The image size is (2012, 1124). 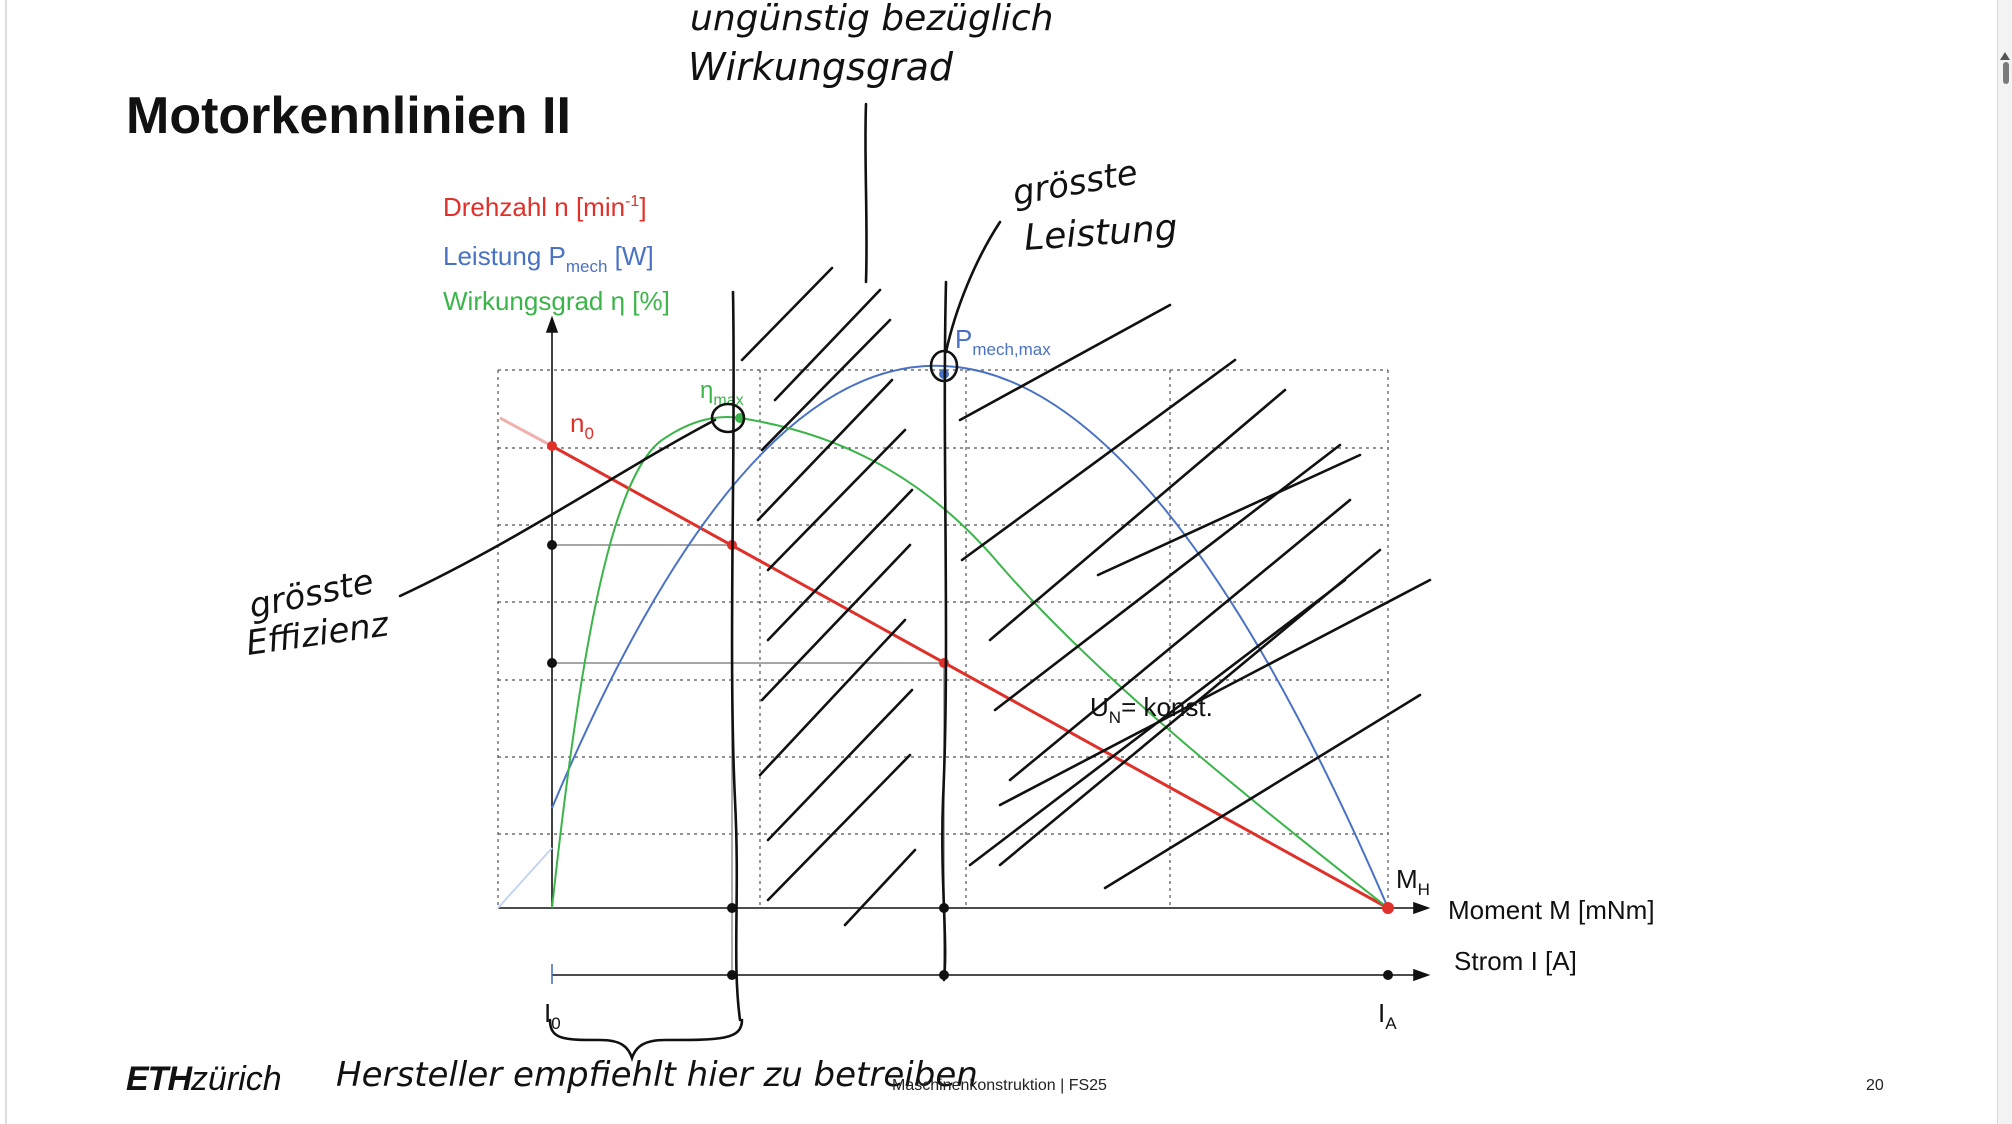 What do you see at coordinates (1422, 975) in the screenshot?
I see `current-axis-arrow` at bounding box center [1422, 975].